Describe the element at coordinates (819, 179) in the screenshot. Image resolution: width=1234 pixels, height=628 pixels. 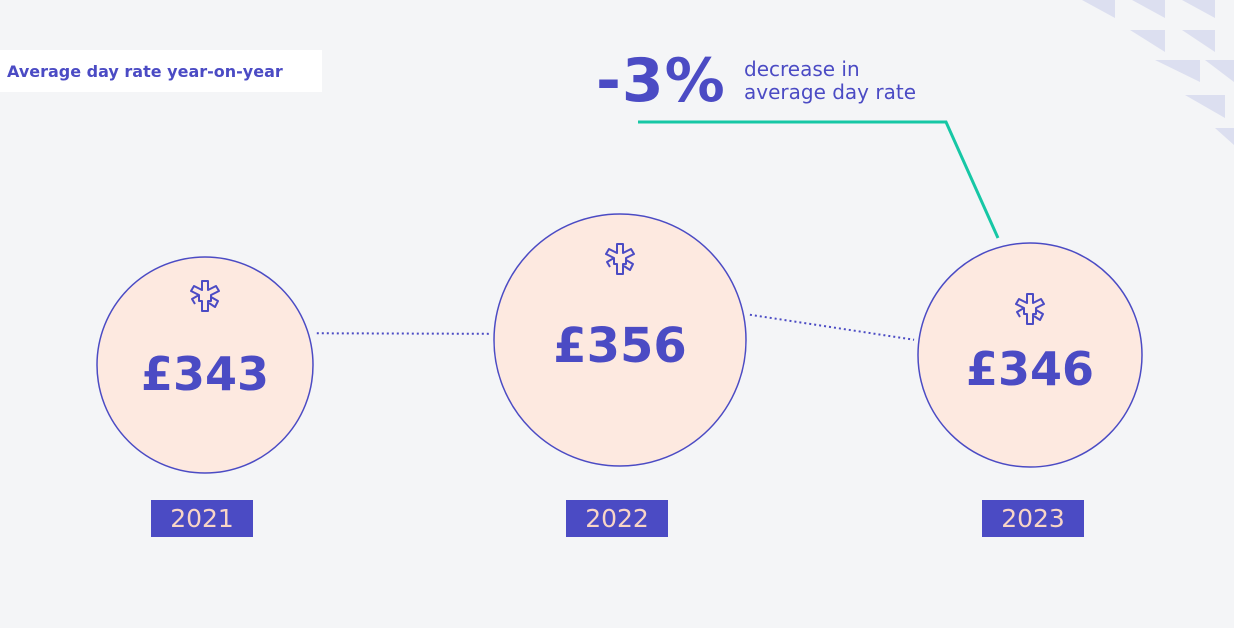
I see `callout-connector-line` at that location.